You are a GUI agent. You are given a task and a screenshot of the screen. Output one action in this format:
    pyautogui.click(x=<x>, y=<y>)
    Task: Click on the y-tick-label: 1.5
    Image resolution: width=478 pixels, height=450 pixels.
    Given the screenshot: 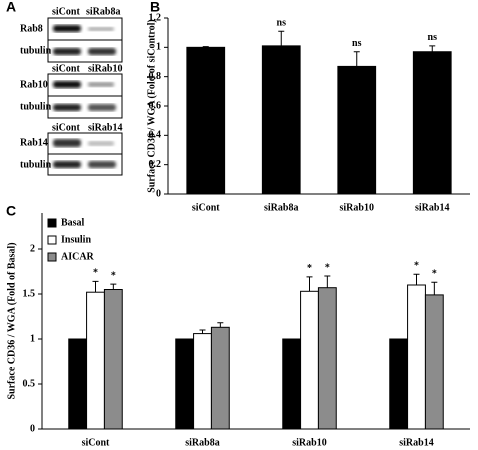 What is the action you would take?
    pyautogui.click(x=29, y=293)
    